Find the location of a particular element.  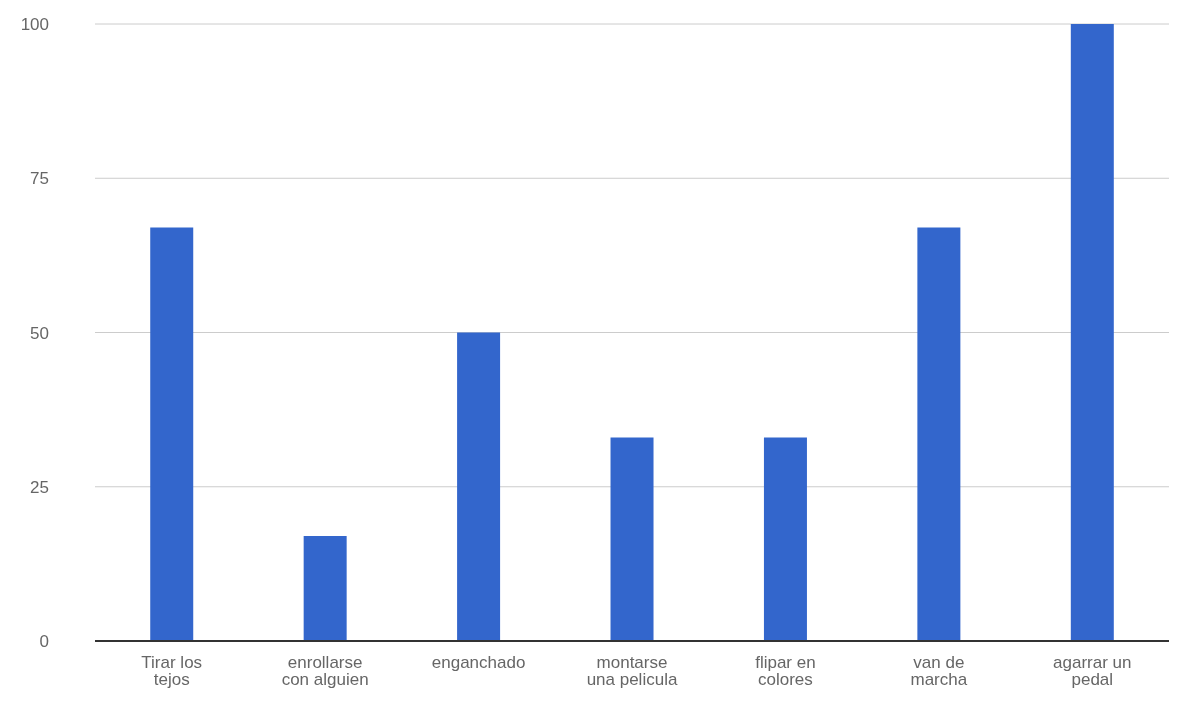

x-tick-label: enrollarse con alguien is located at coordinates (325, 671).